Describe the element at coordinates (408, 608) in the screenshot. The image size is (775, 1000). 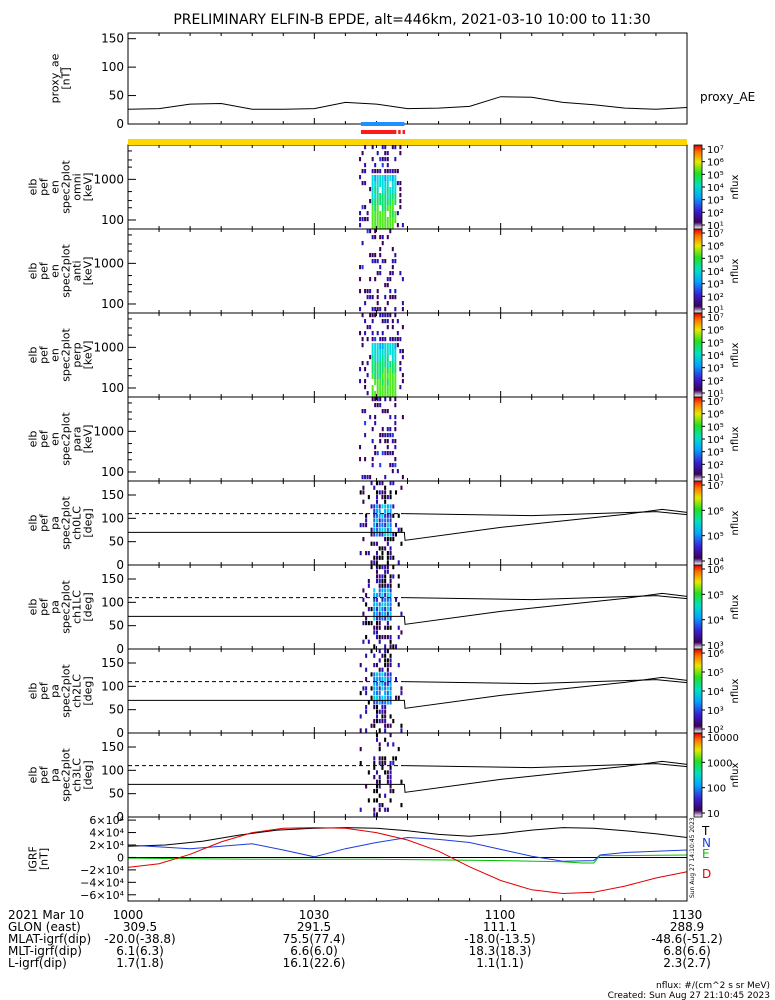
I see `loss-cone-solid` at that location.